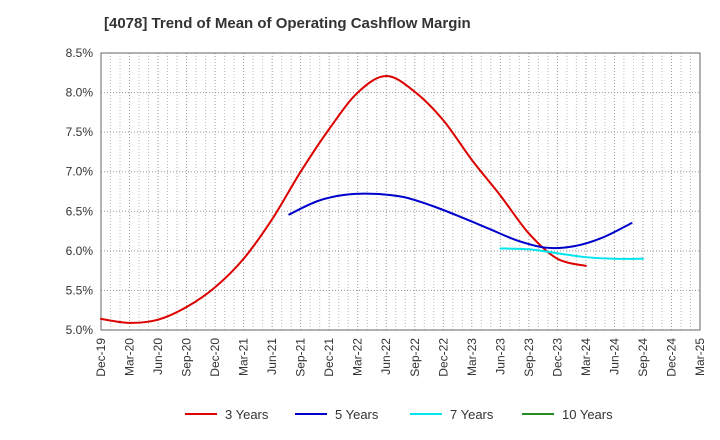 The height and width of the screenshot is (440, 720). I want to click on legend-label-5-years: 5 Years, so click(357, 414).